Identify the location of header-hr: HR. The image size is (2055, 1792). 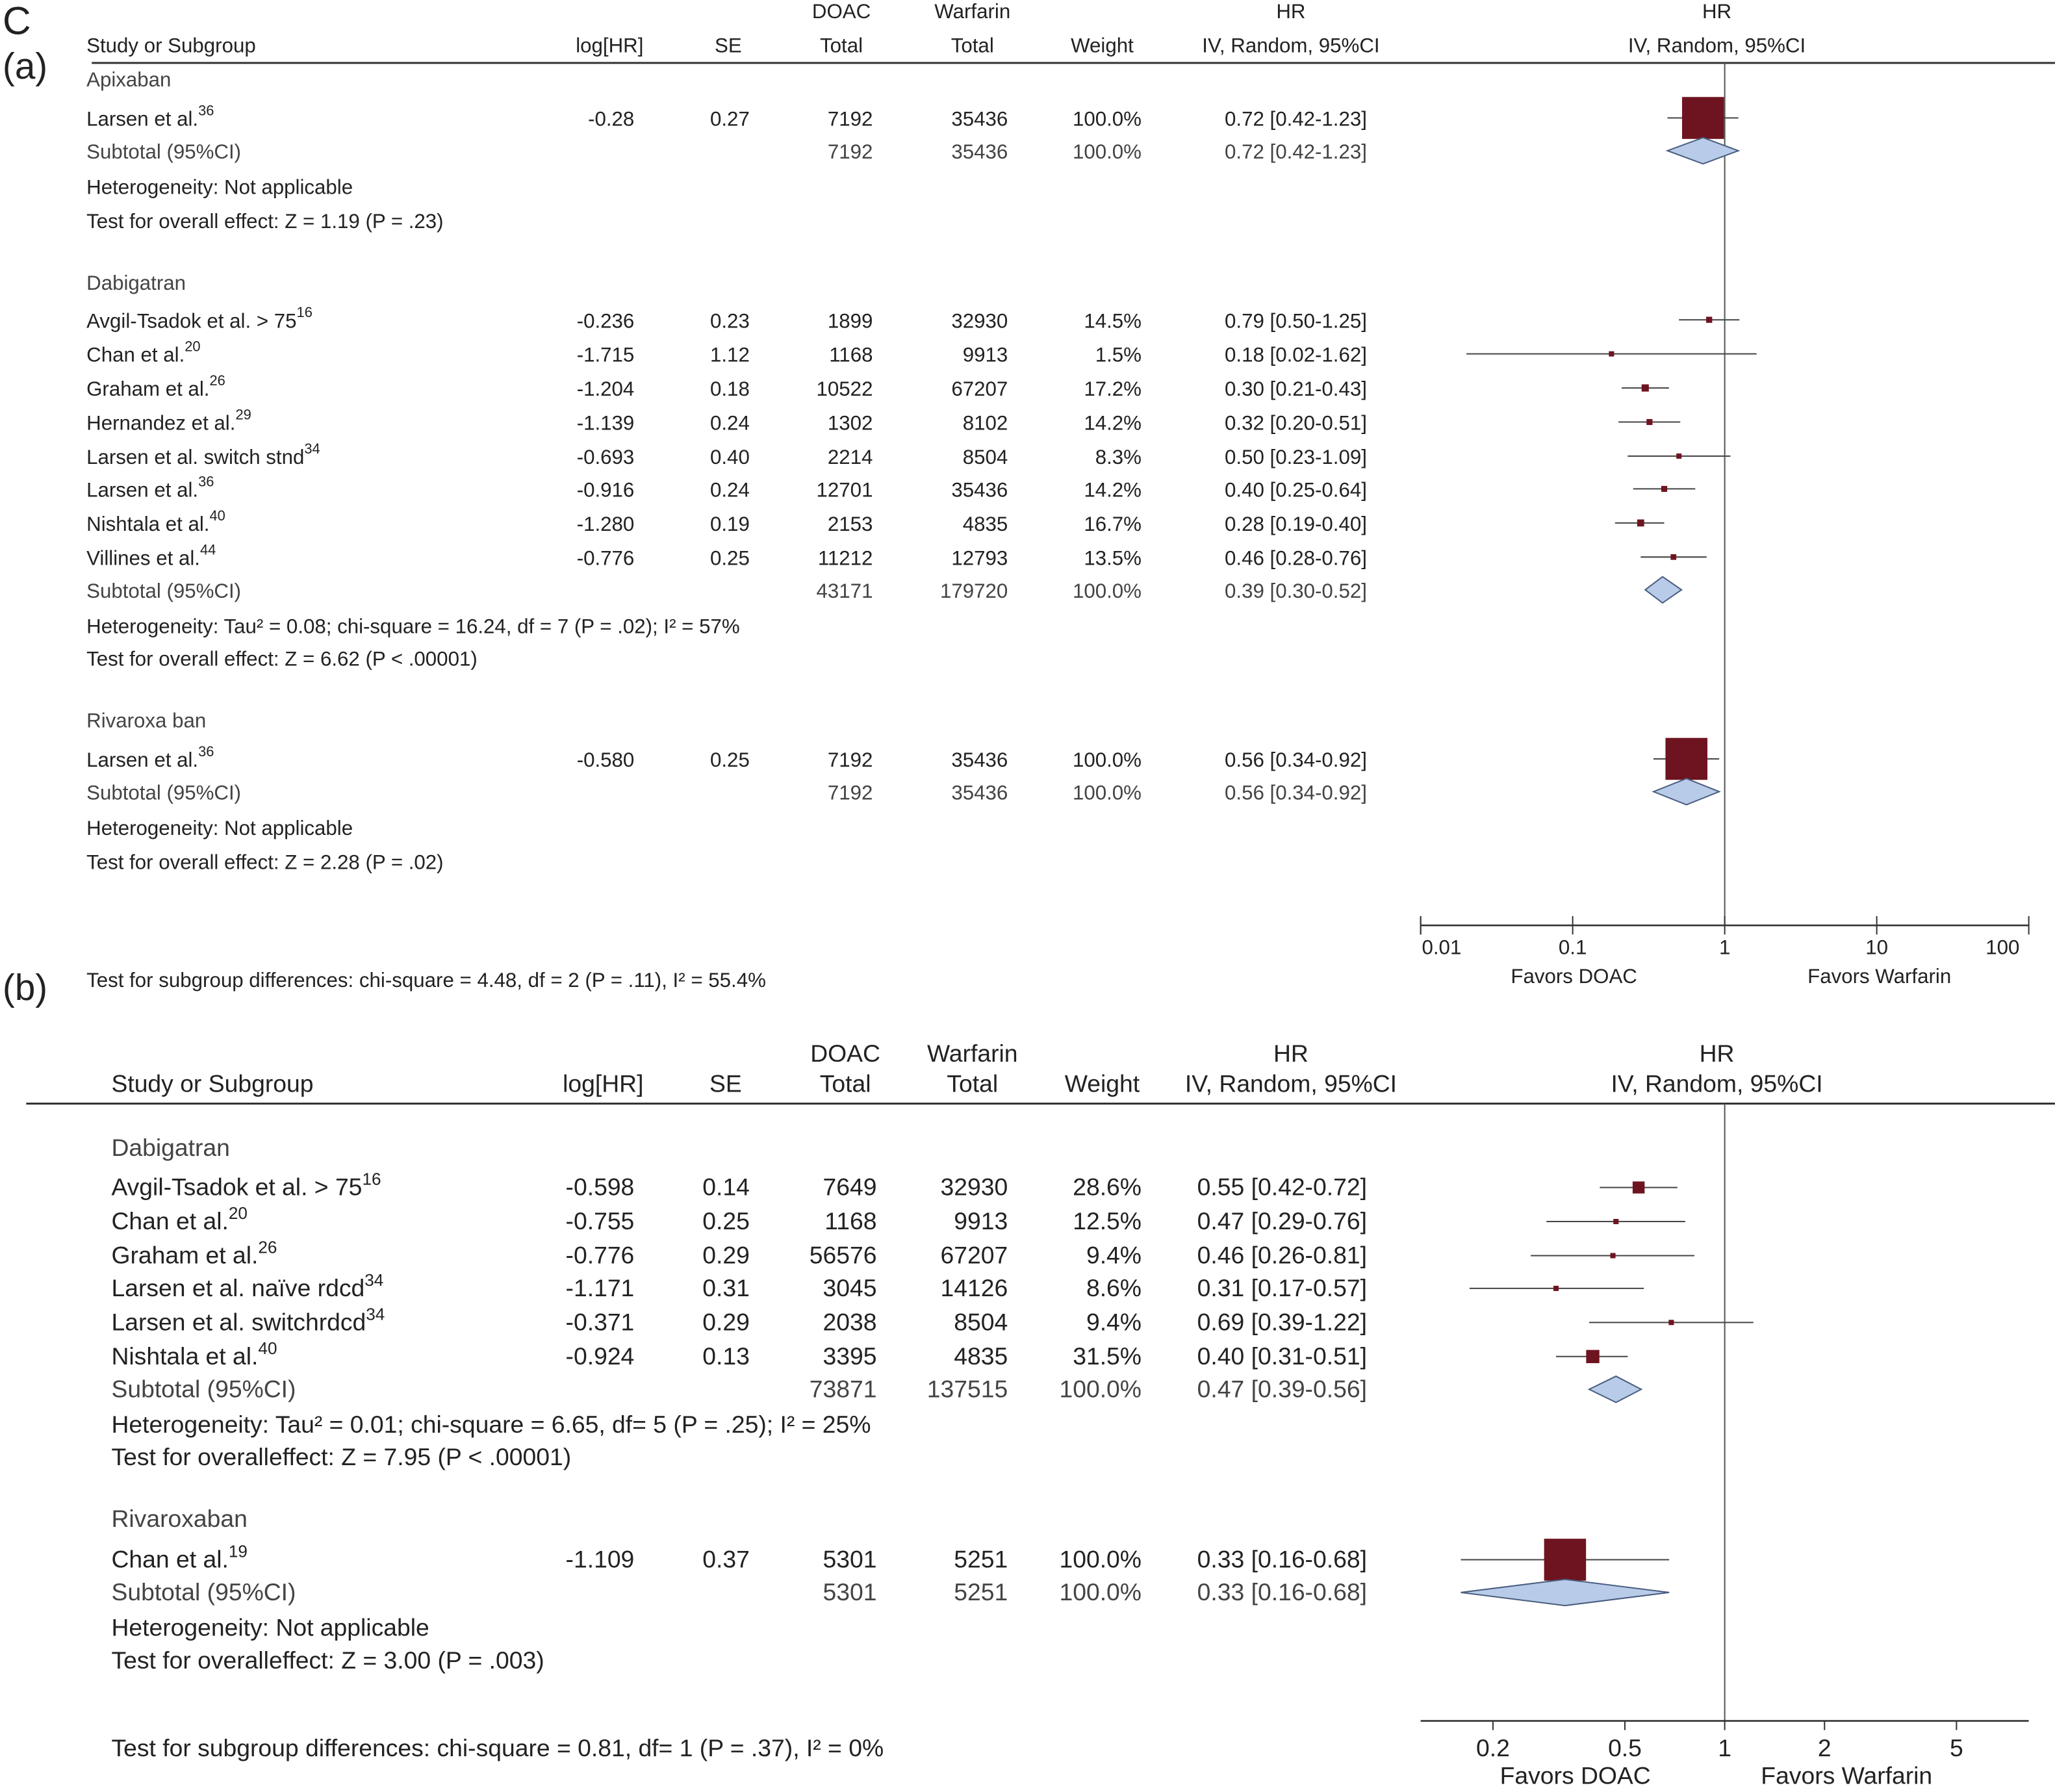
(1290, 1053).